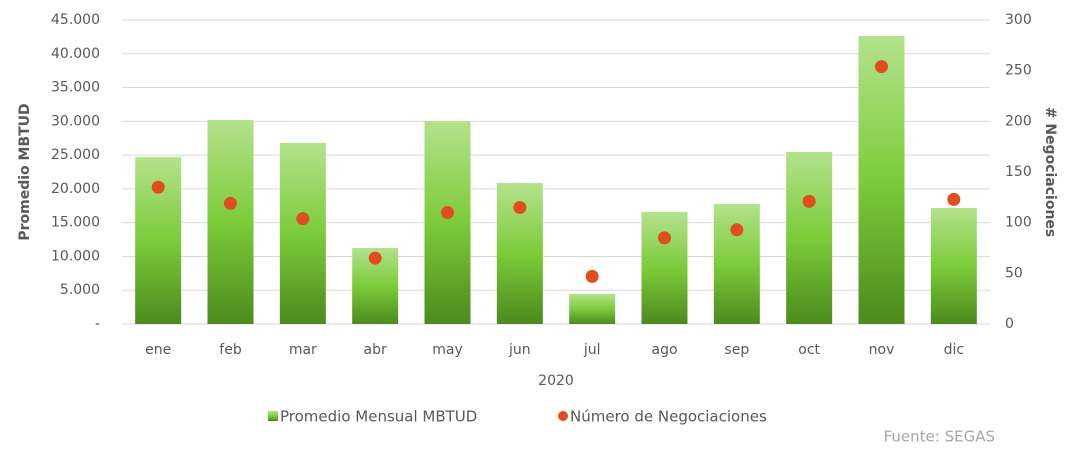 Image resolution: width=1071 pixels, height=453 pixels. What do you see at coordinates (375, 350) in the screenshot?
I see `x-tick-label: abr` at bounding box center [375, 350].